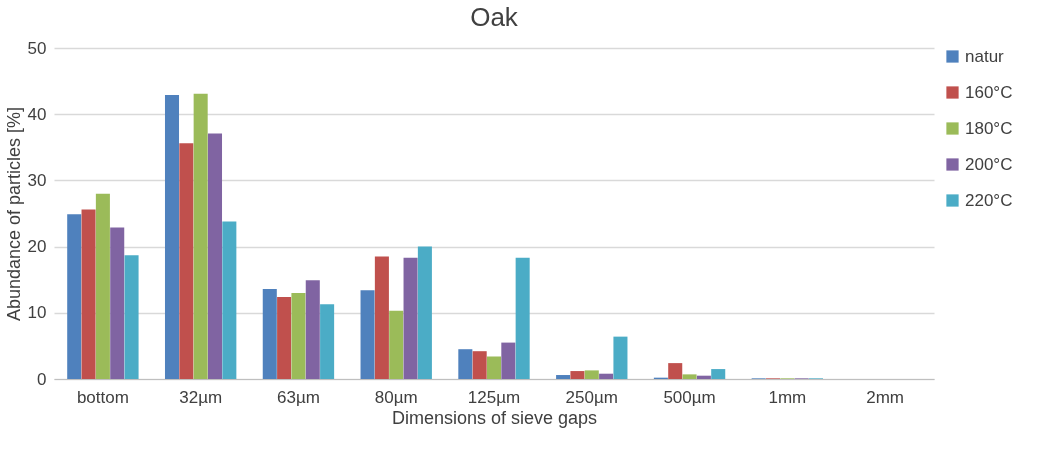 This screenshot has height=463, width=1063. Describe the element at coordinates (494, 17) in the screenshot. I see `chart-title: Oak` at that location.